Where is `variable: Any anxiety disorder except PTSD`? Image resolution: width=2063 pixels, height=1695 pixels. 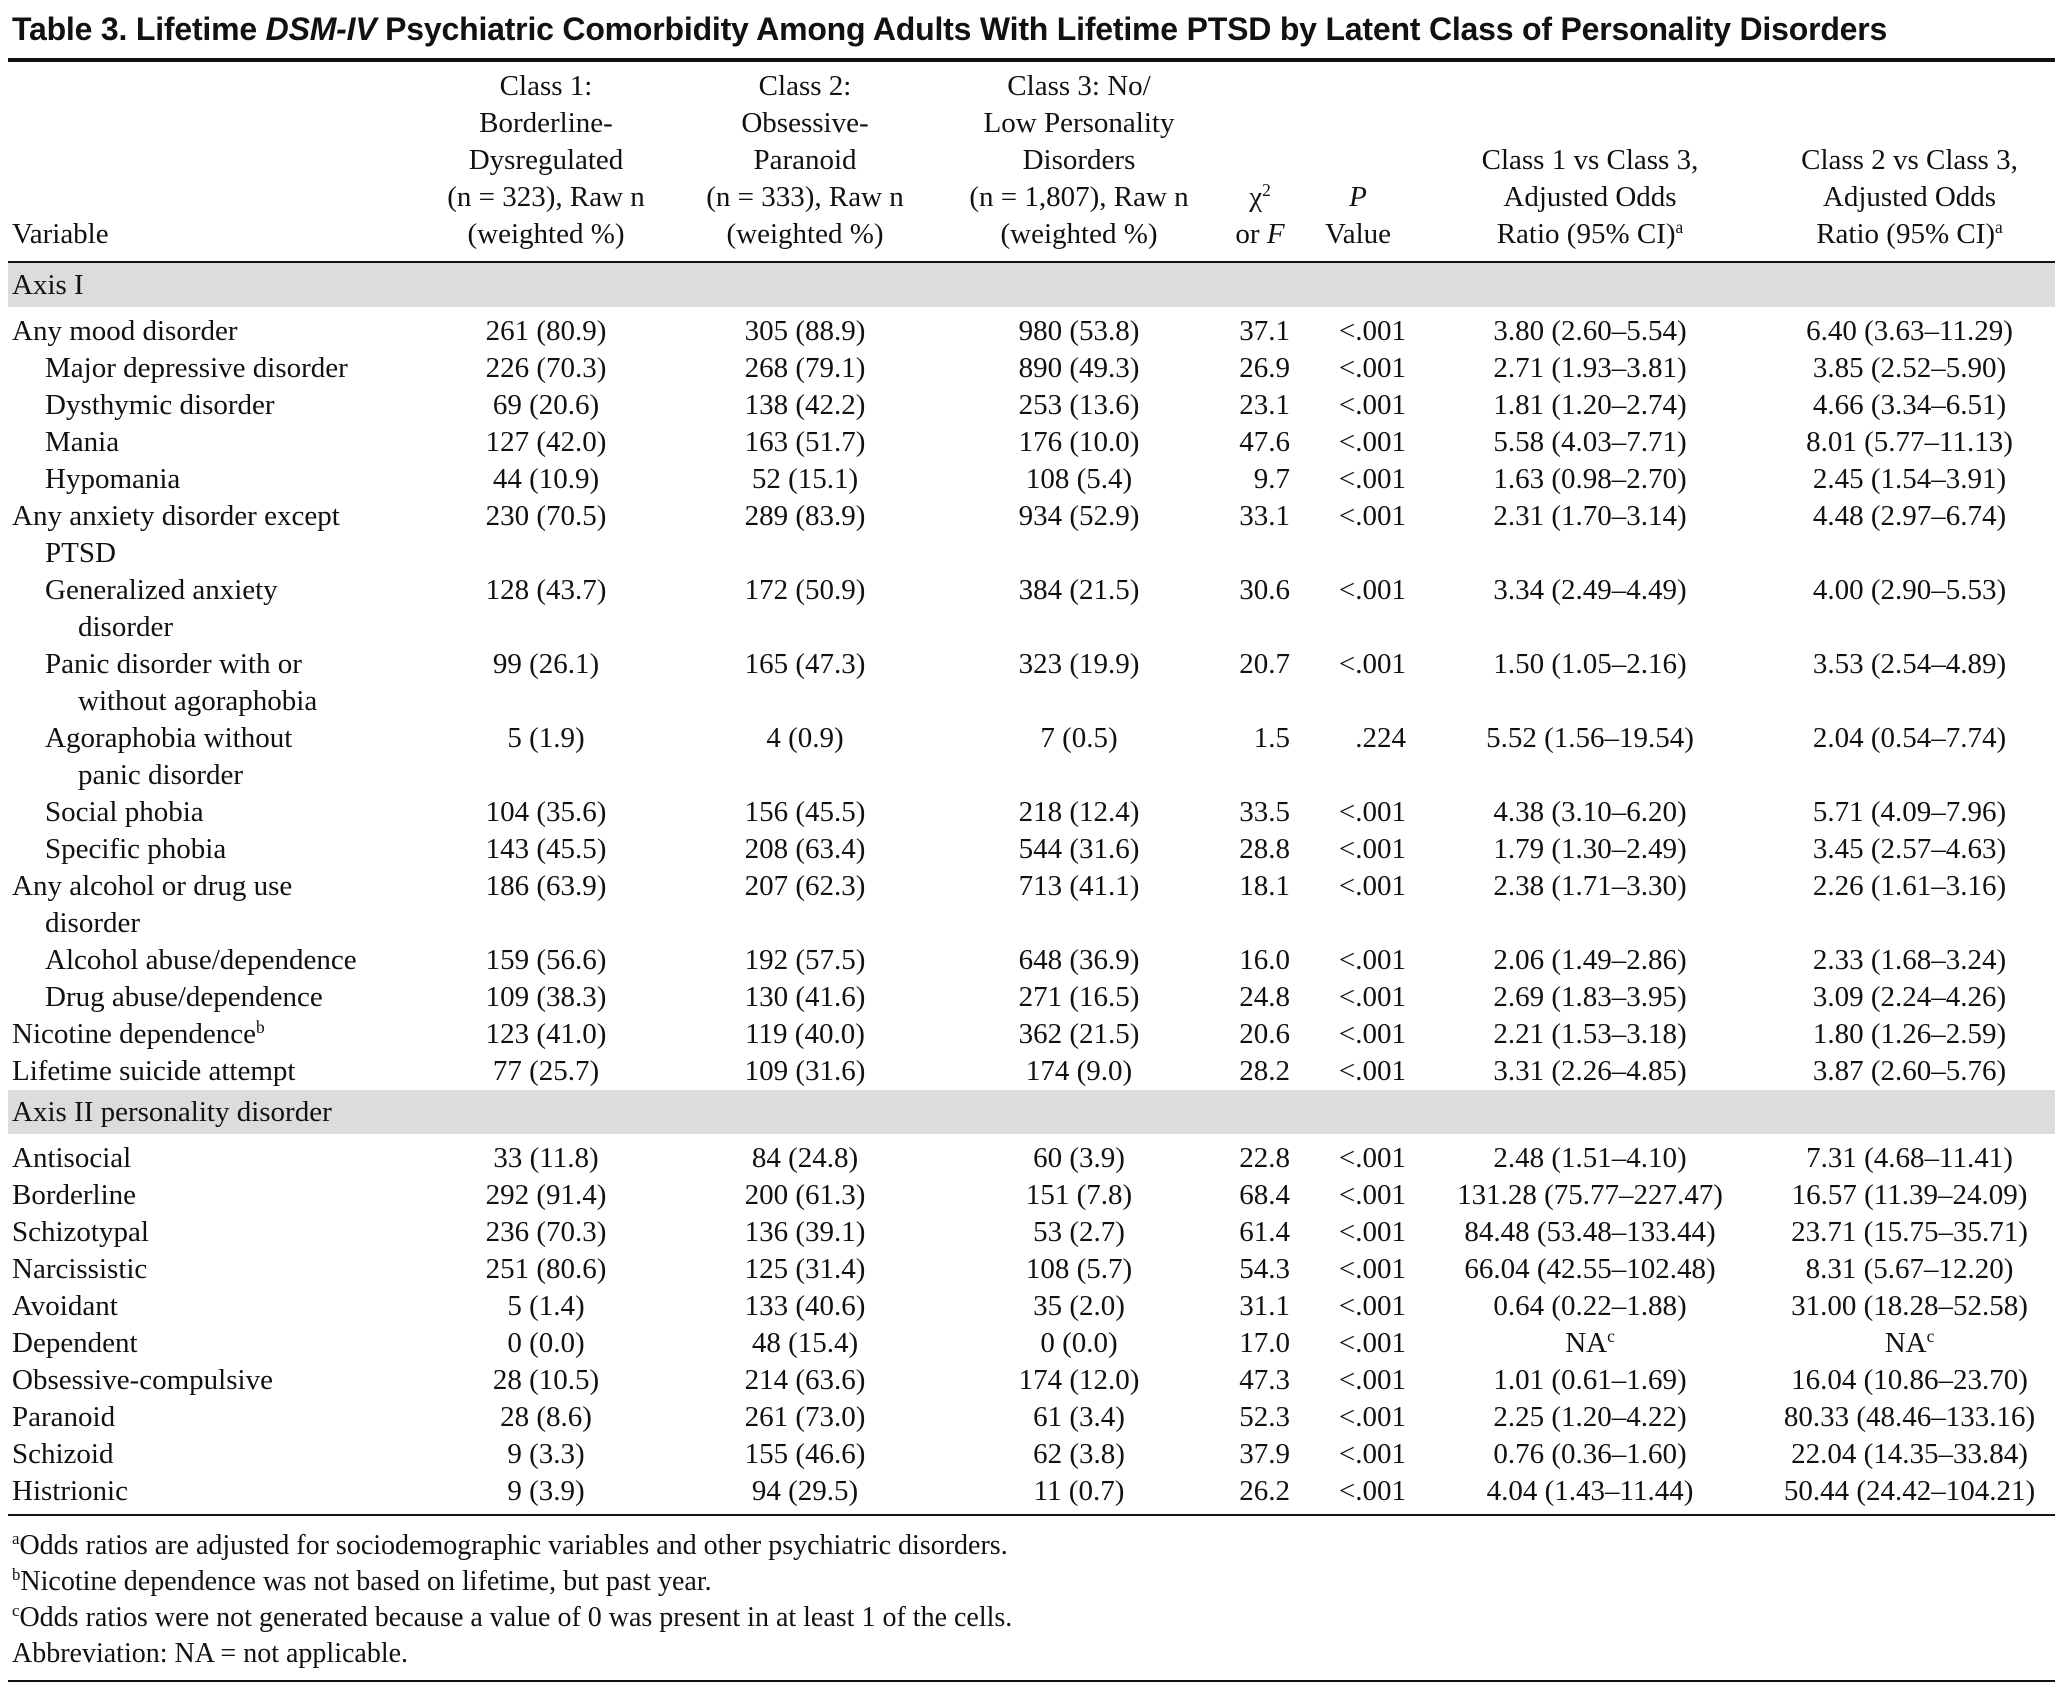
variable: Any anxiety disorder except PTSD is located at coordinates (216, 535).